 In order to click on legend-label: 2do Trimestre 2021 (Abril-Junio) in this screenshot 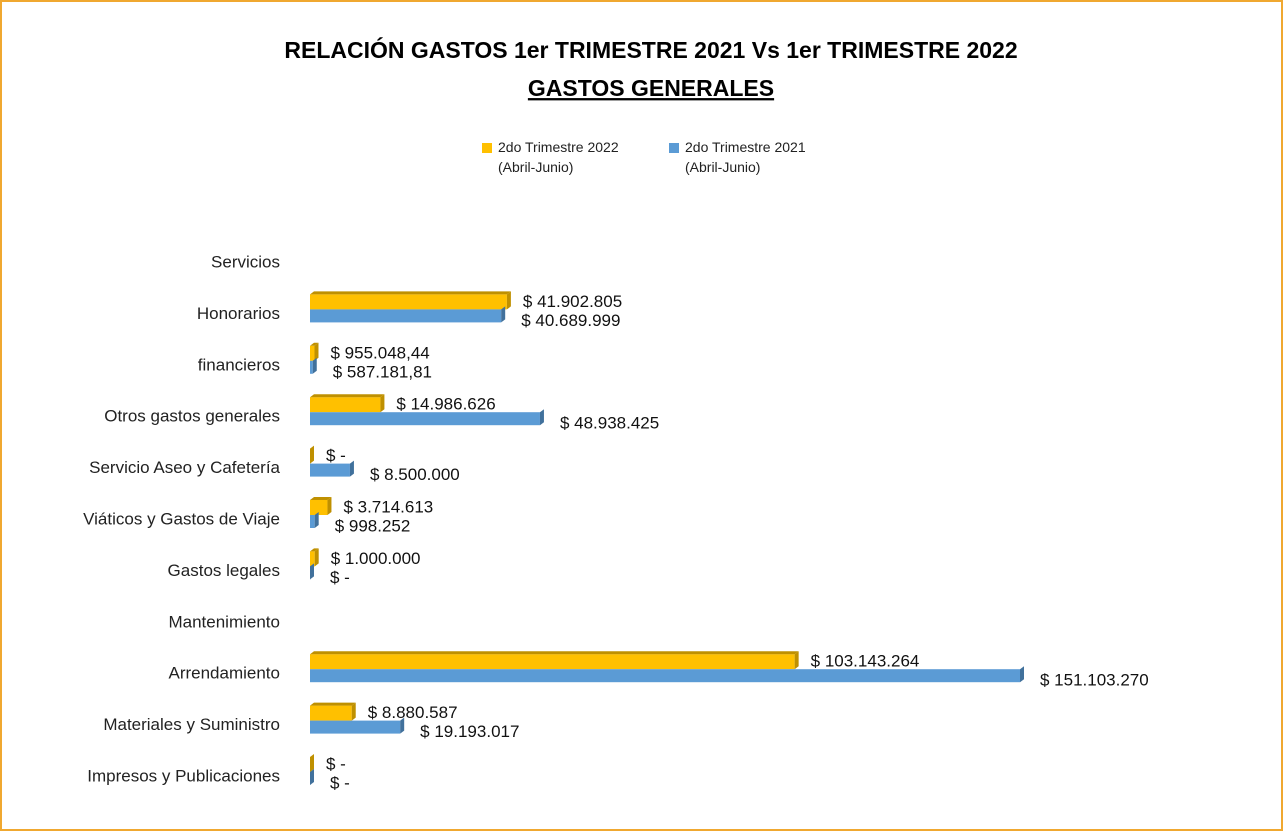, I will do `click(745, 157)`.